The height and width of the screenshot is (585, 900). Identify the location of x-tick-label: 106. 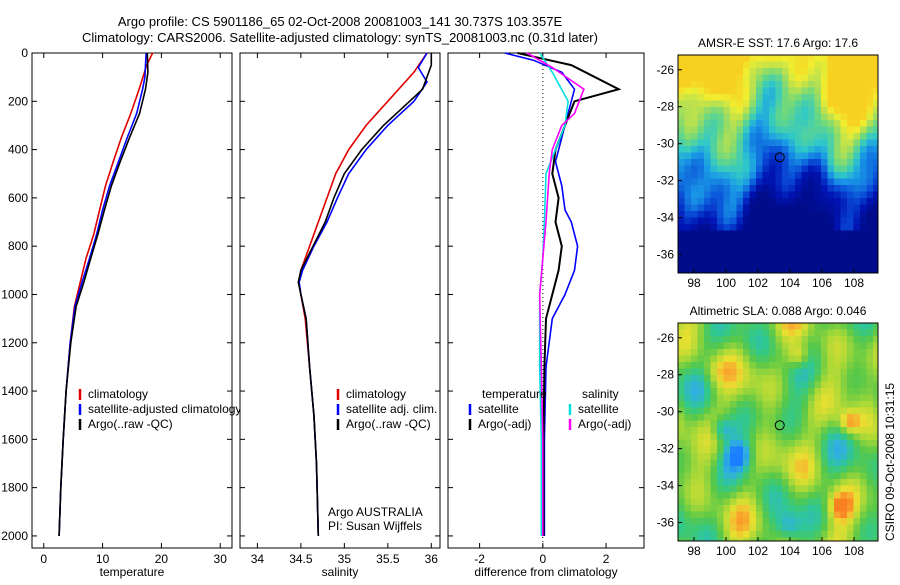
(822, 551).